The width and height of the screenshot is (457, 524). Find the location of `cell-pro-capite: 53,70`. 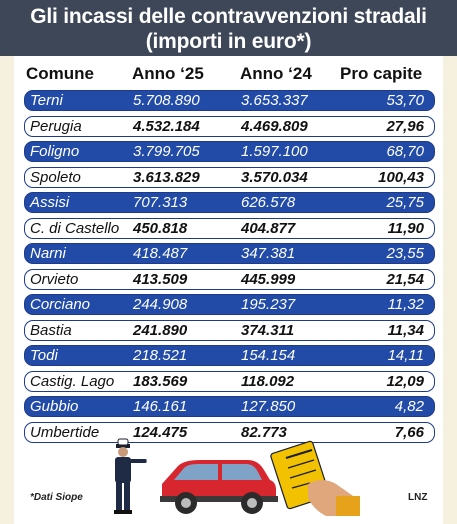

cell-pro-capite: 53,70 is located at coordinates (405, 100).